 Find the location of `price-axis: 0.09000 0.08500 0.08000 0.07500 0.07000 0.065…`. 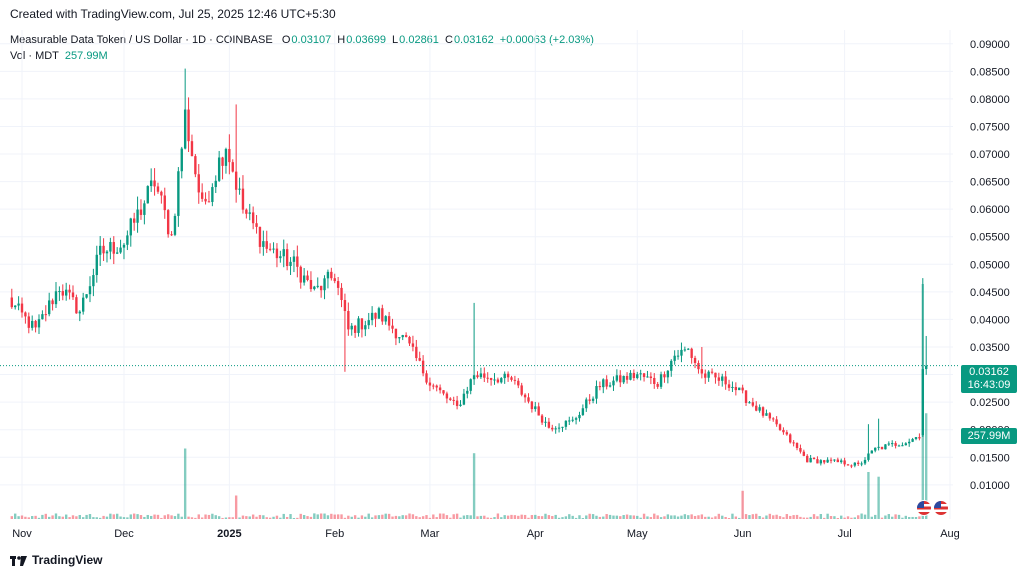

price-axis: 0.09000 0.08500 0.08000 0.07500 0.07000 0.065… is located at coordinates (990, 265).